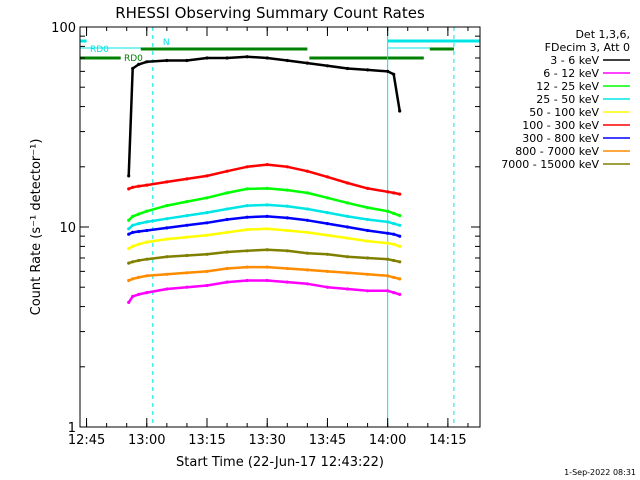  What do you see at coordinates (602, 34) in the screenshot?
I see `legend-header-line: Det 1,3,6,` at bounding box center [602, 34].